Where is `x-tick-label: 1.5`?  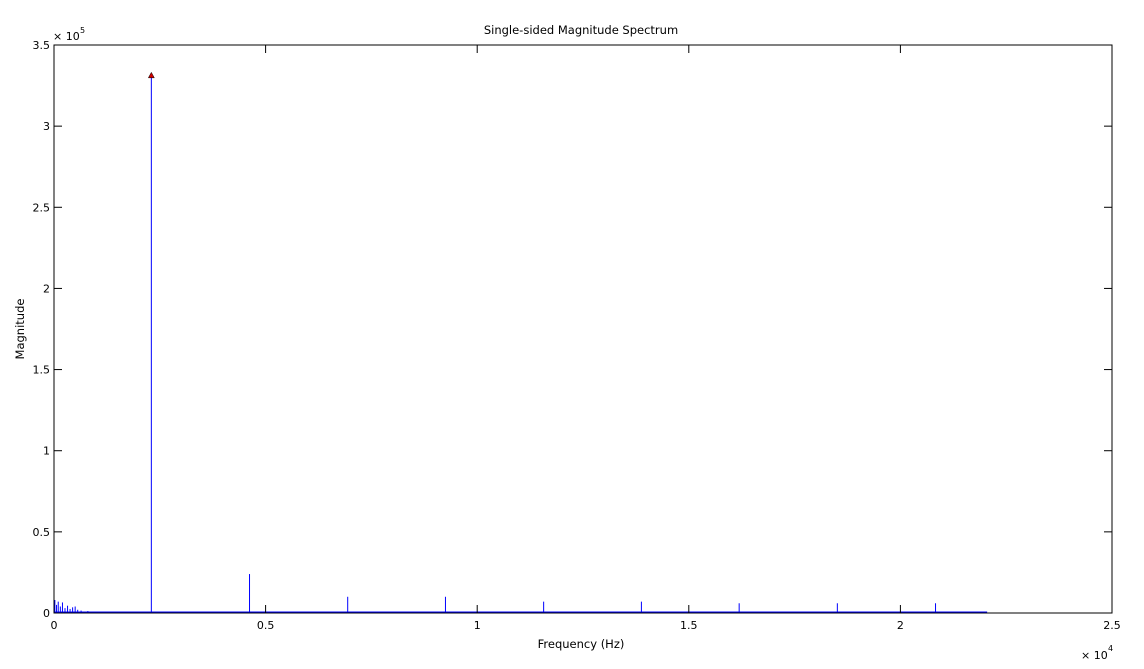 x-tick-label: 1.5 is located at coordinates (689, 625).